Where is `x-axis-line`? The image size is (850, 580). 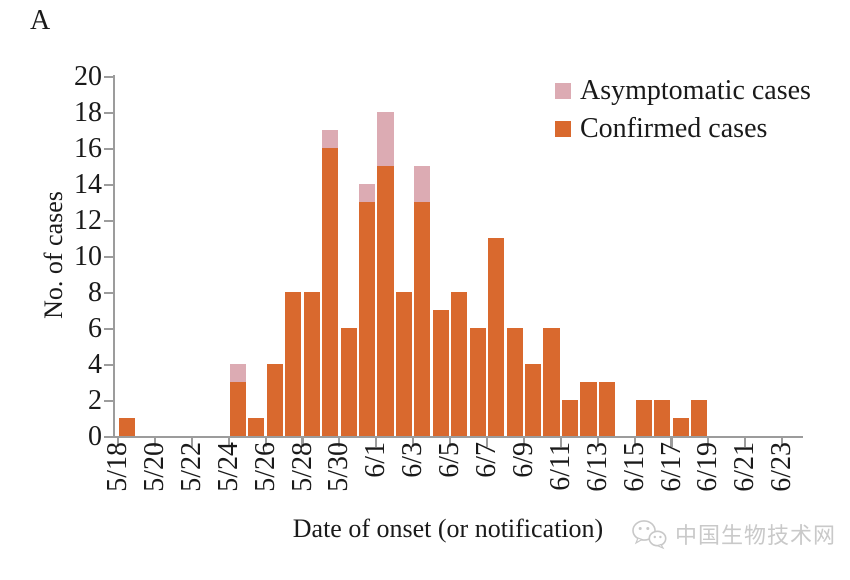 x-axis-line is located at coordinates (458, 437).